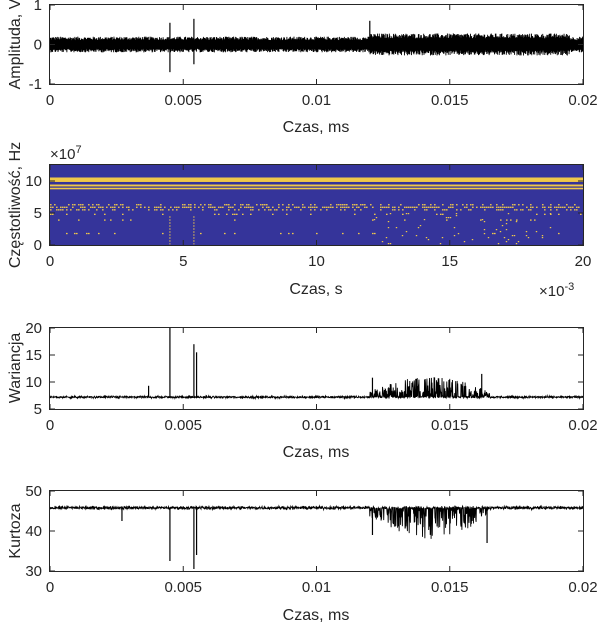  I want to click on amplitude-xlabel: Czas, ms, so click(316, 127).